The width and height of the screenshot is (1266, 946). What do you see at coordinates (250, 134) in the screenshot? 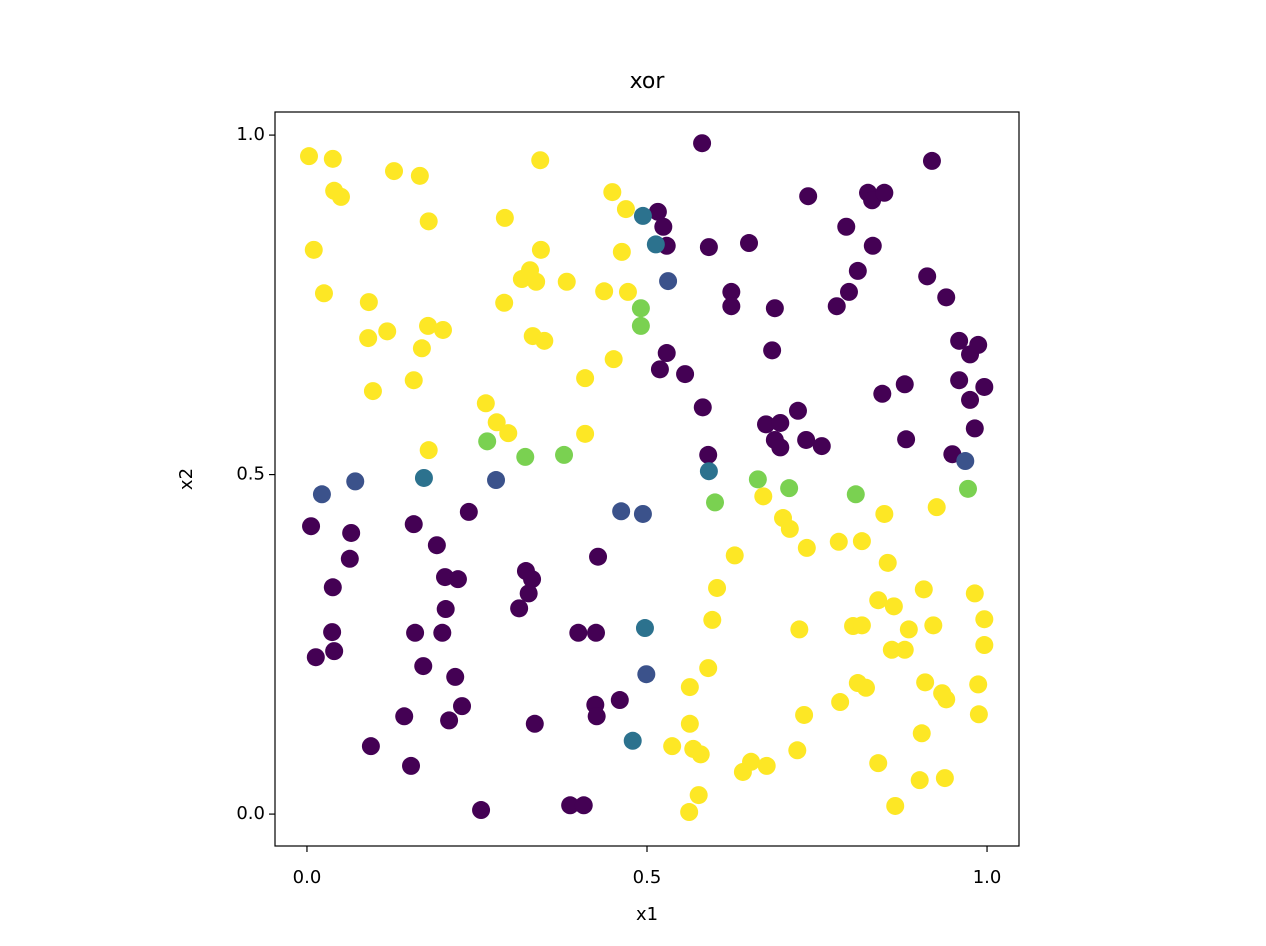
I see `y-tick-label: 1.0` at bounding box center [250, 134].